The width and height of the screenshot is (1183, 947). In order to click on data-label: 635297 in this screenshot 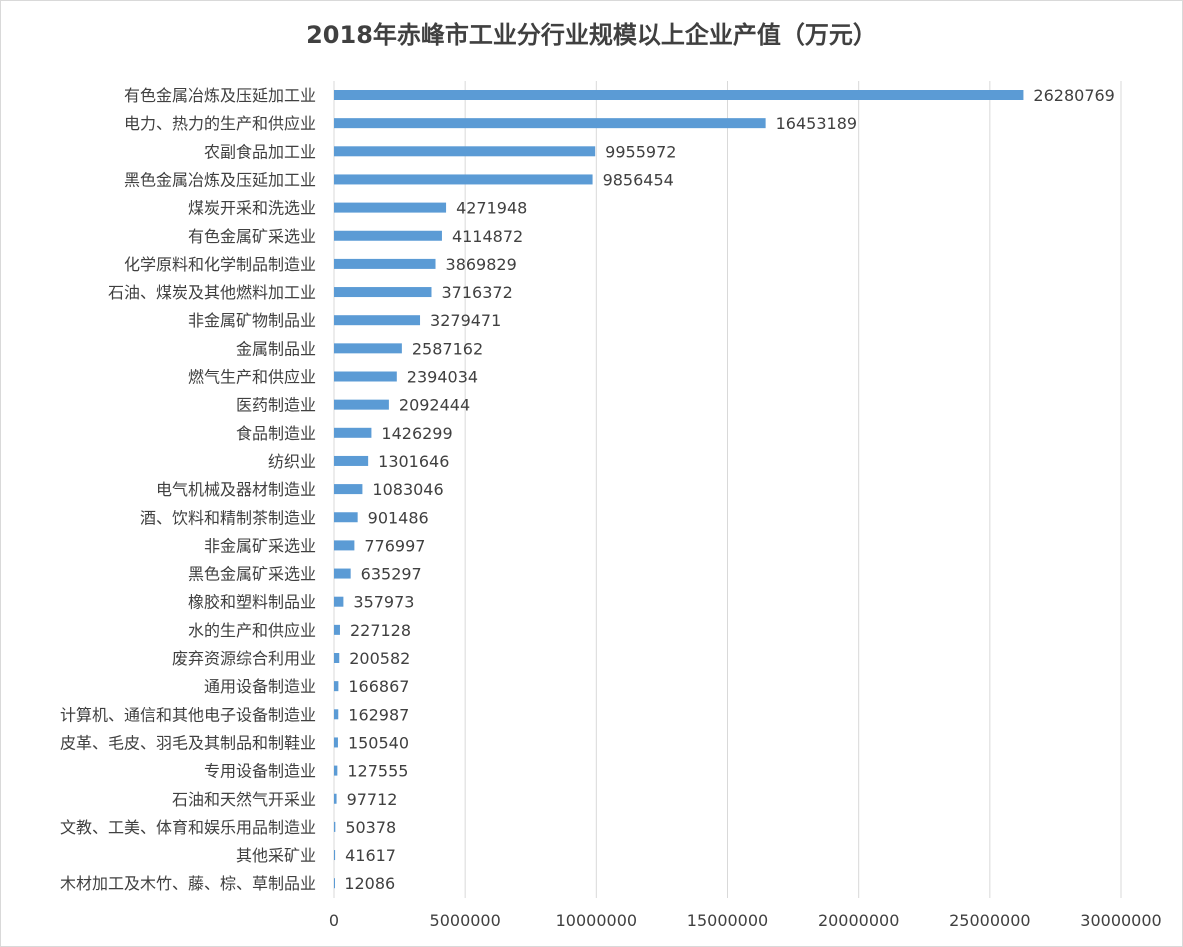, I will do `click(391, 574)`.